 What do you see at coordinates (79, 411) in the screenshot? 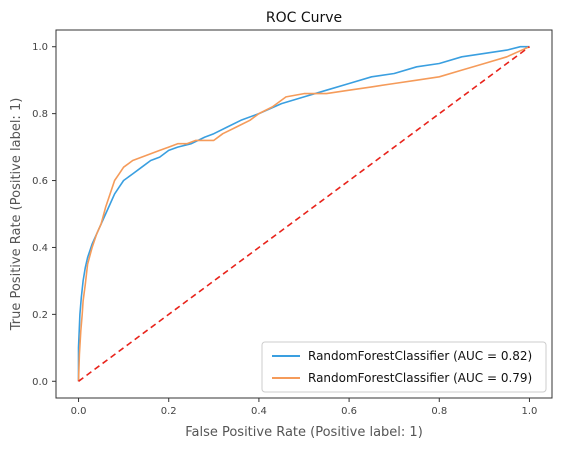
I see `x-tick-label: 0.0` at bounding box center [79, 411].